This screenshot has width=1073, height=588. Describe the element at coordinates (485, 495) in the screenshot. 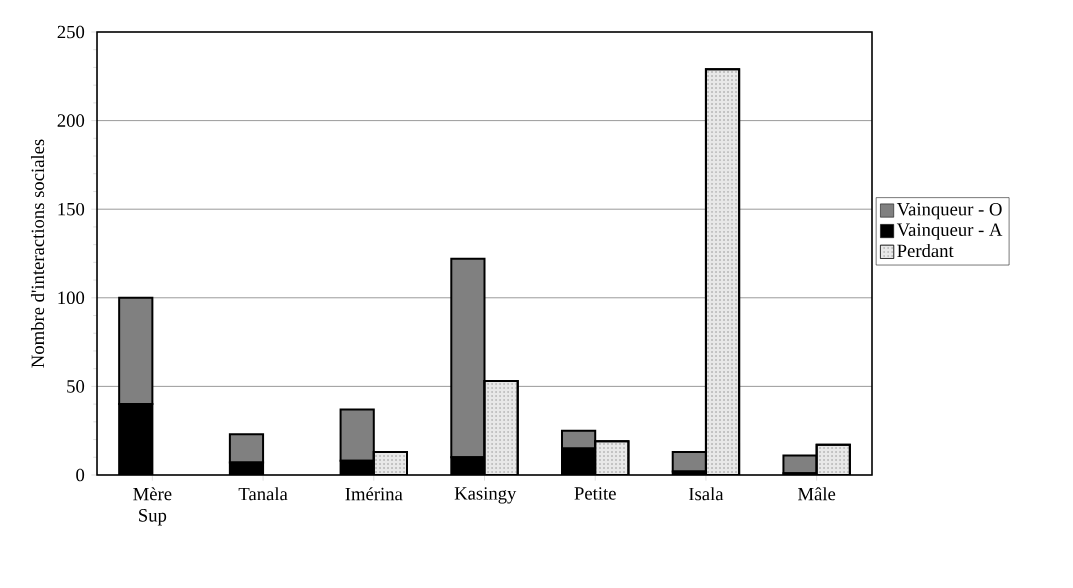

I see `x-tick-label: Kasingy` at that location.